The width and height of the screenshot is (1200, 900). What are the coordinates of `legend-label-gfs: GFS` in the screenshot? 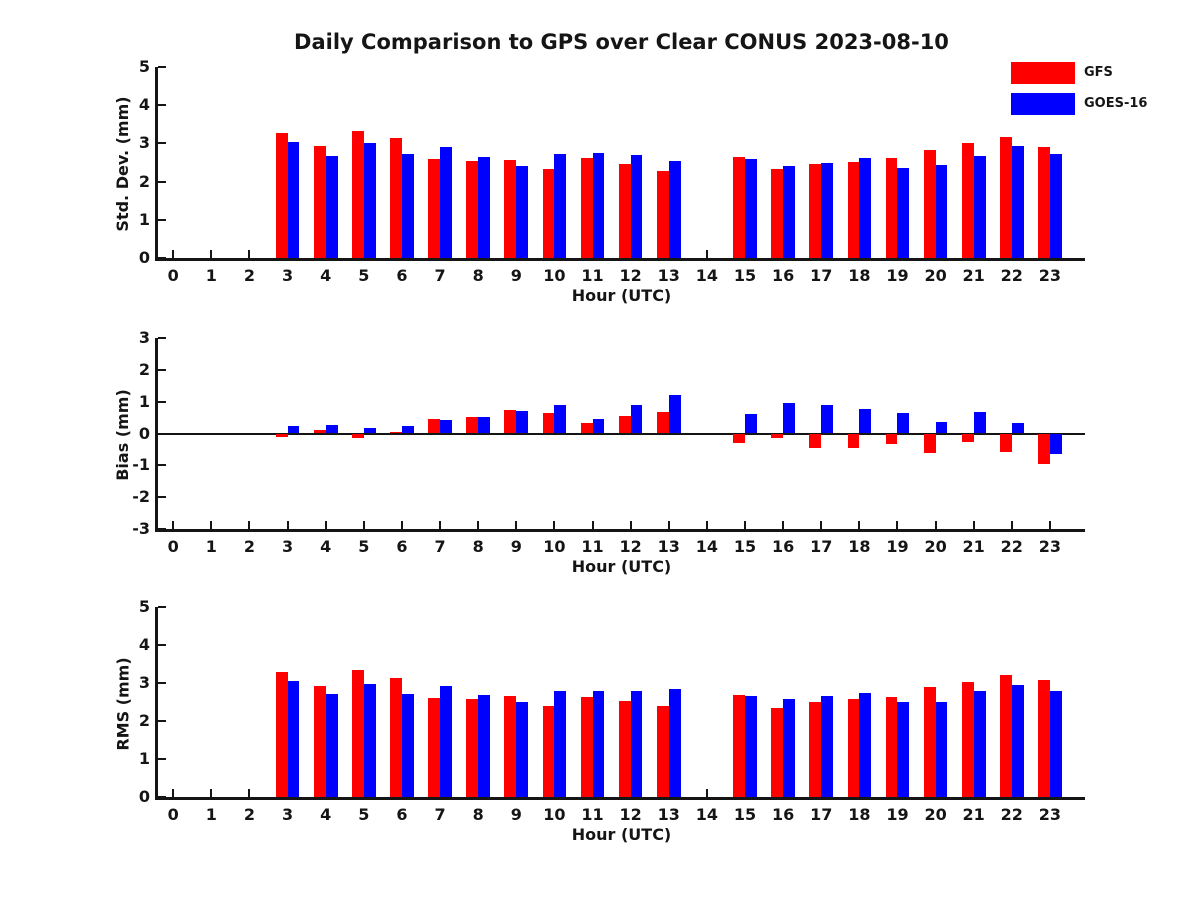 It's located at (1098, 72).